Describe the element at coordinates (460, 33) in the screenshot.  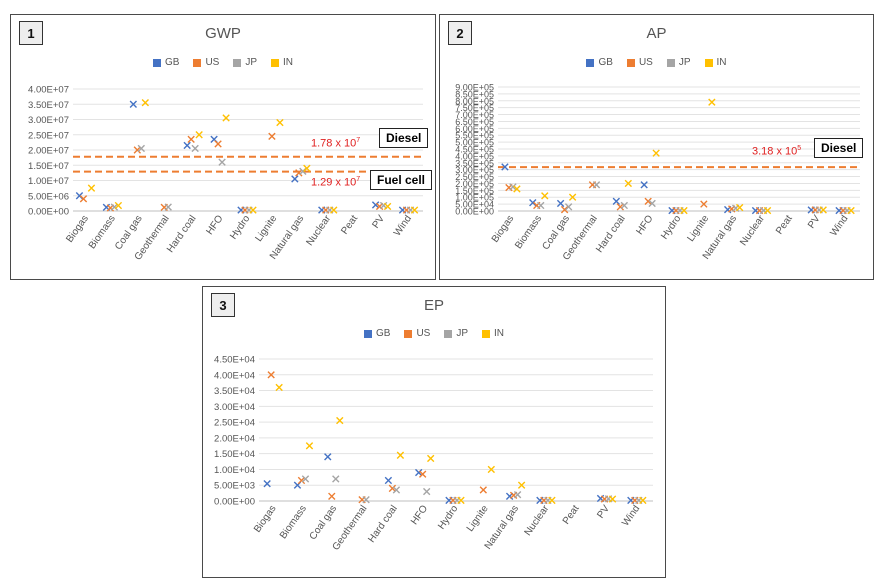
I see `panel-number: 2` at that location.